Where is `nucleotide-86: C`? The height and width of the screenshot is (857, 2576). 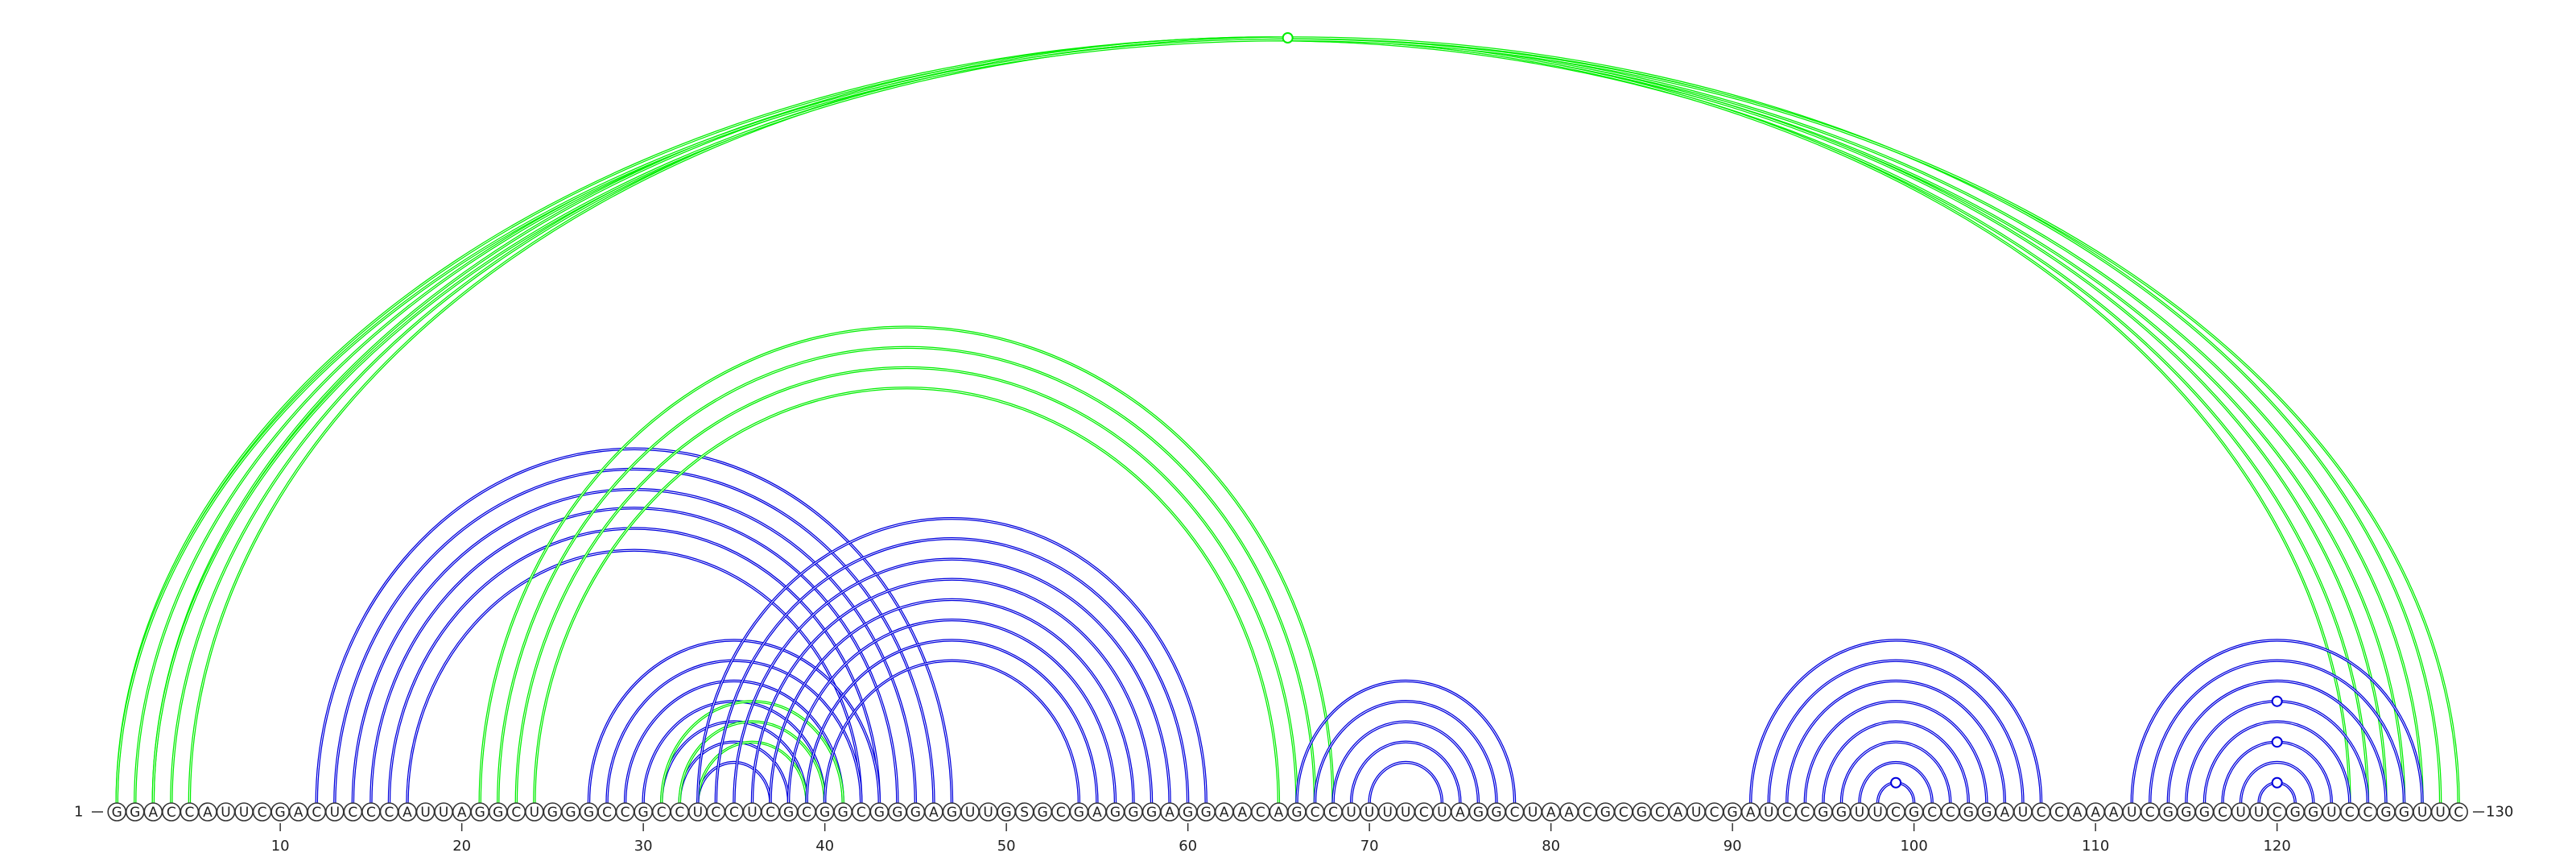
nucleotide-86: C is located at coordinates (1660, 812).